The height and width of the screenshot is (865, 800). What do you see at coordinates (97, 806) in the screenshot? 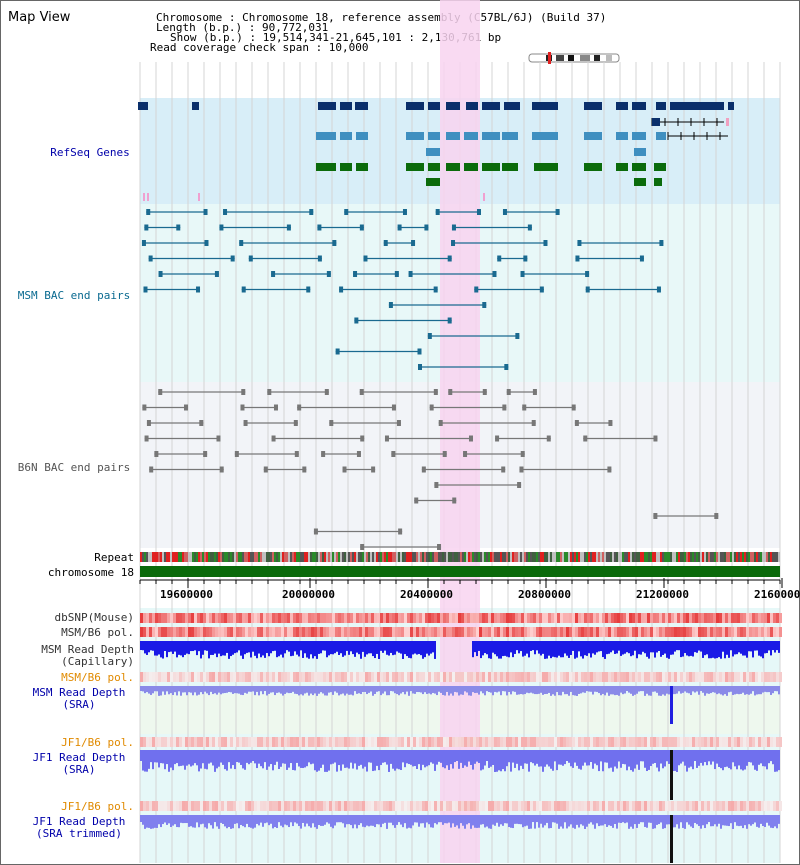
I see `track-label-jf1-b6-pol-2: JF1/B6 pol.` at bounding box center [97, 806].